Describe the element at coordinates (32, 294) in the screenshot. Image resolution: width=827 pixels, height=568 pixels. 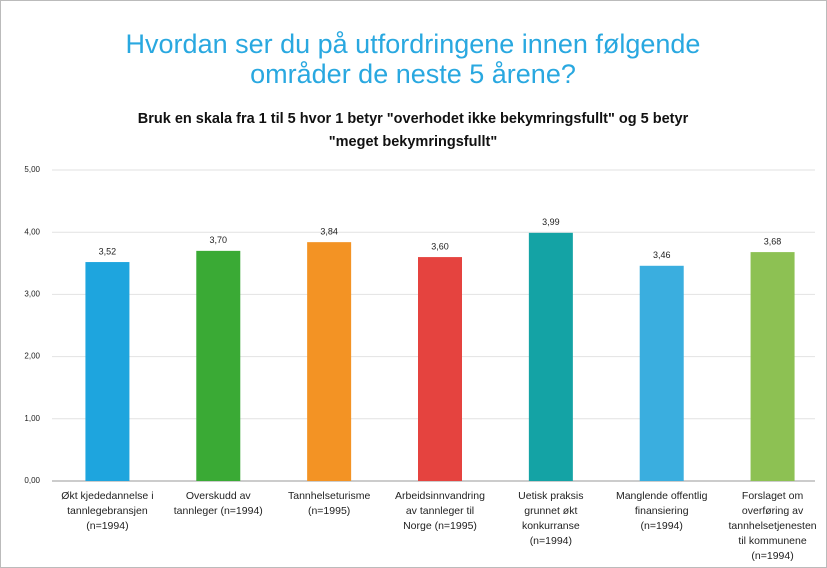
I see `y-tick-label: 3,00` at that location.